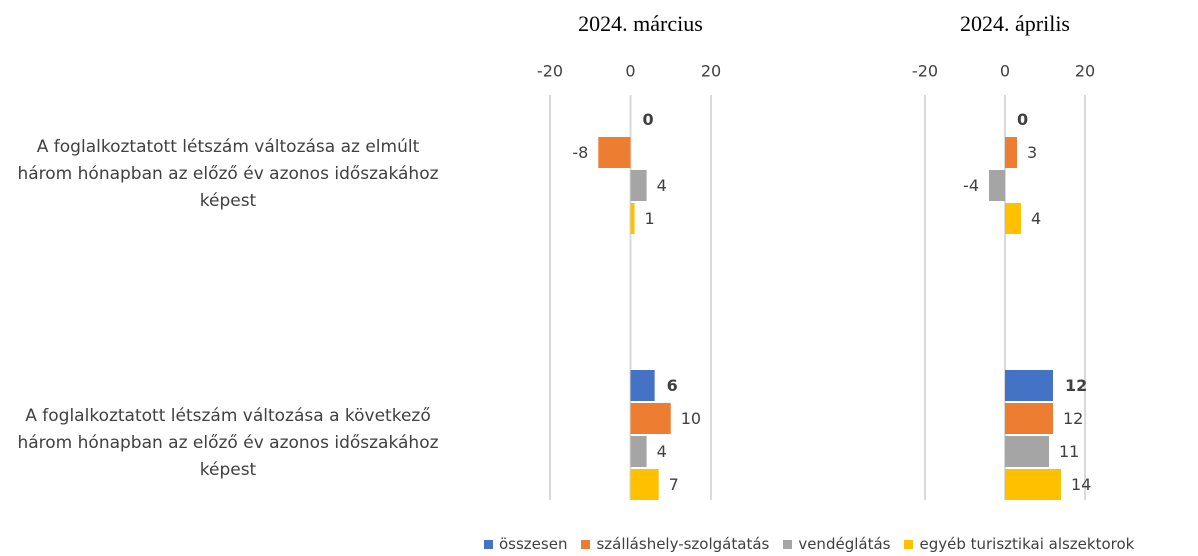  What do you see at coordinates (640, 23) in the screenshot?
I see `panel-title: 2024. március` at bounding box center [640, 23].